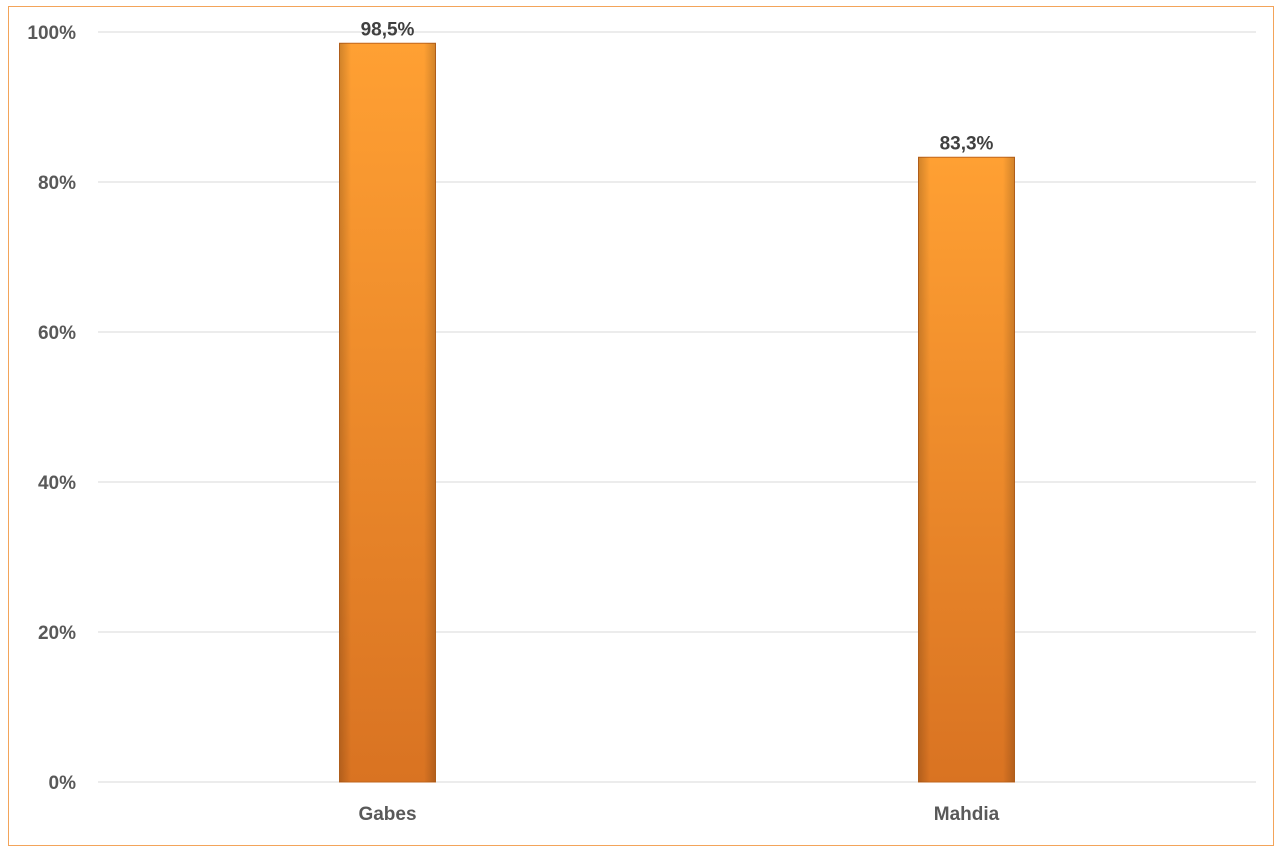 This screenshot has height=846, width=1276. Describe the element at coordinates (967, 143) in the screenshot. I see `data-label: 83,3%` at that location.